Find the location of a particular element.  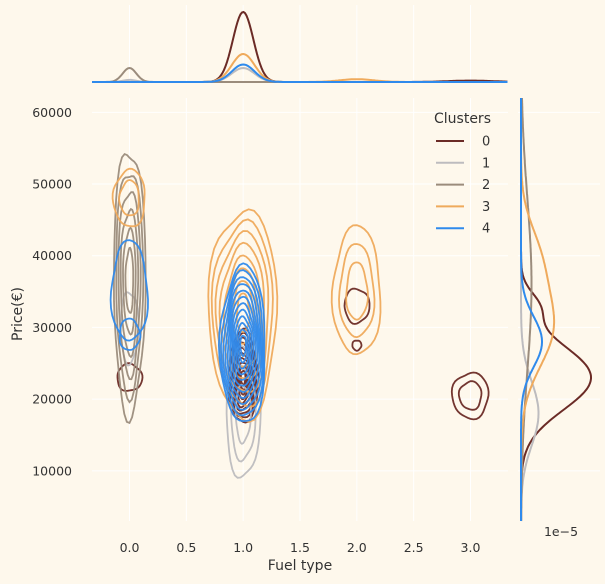

x-tick-labels: 0.0 0.5 1.0 1.5 2.0 2.5 3.0 is located at coordinates (300, 547).